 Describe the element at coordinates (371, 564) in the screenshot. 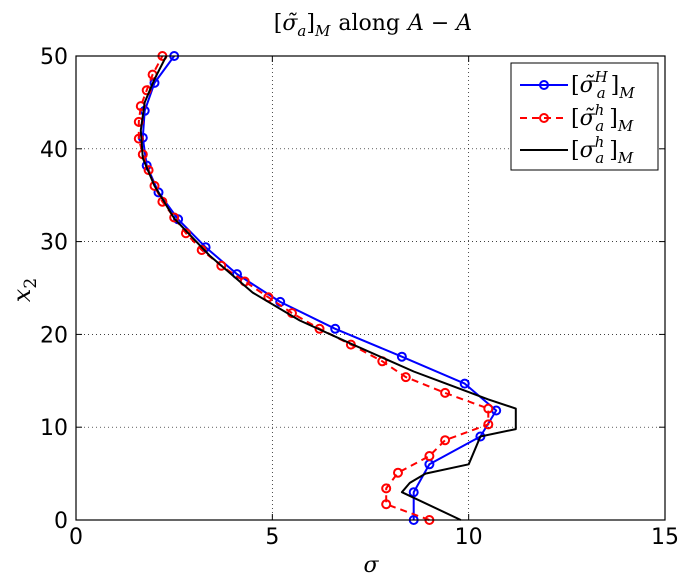

I see `x-axis-label: σ` at that location.